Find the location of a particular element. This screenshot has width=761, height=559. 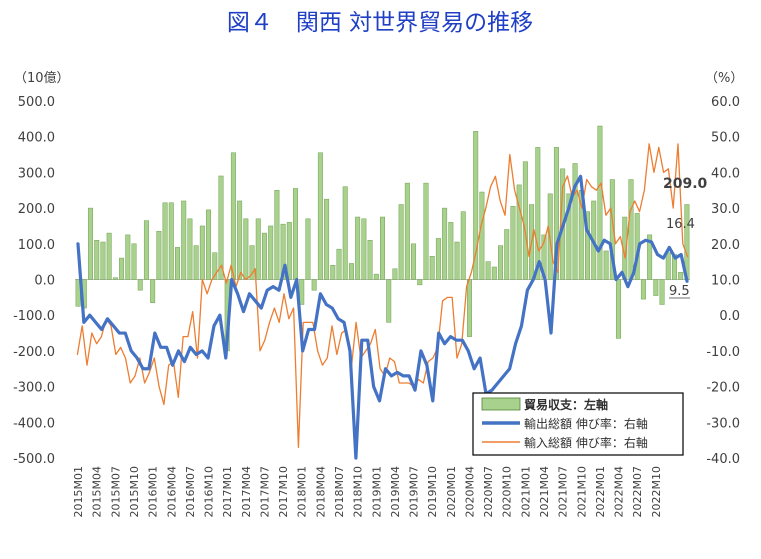

left-tick-label: 100.0 is located at coordinates (36, 245).